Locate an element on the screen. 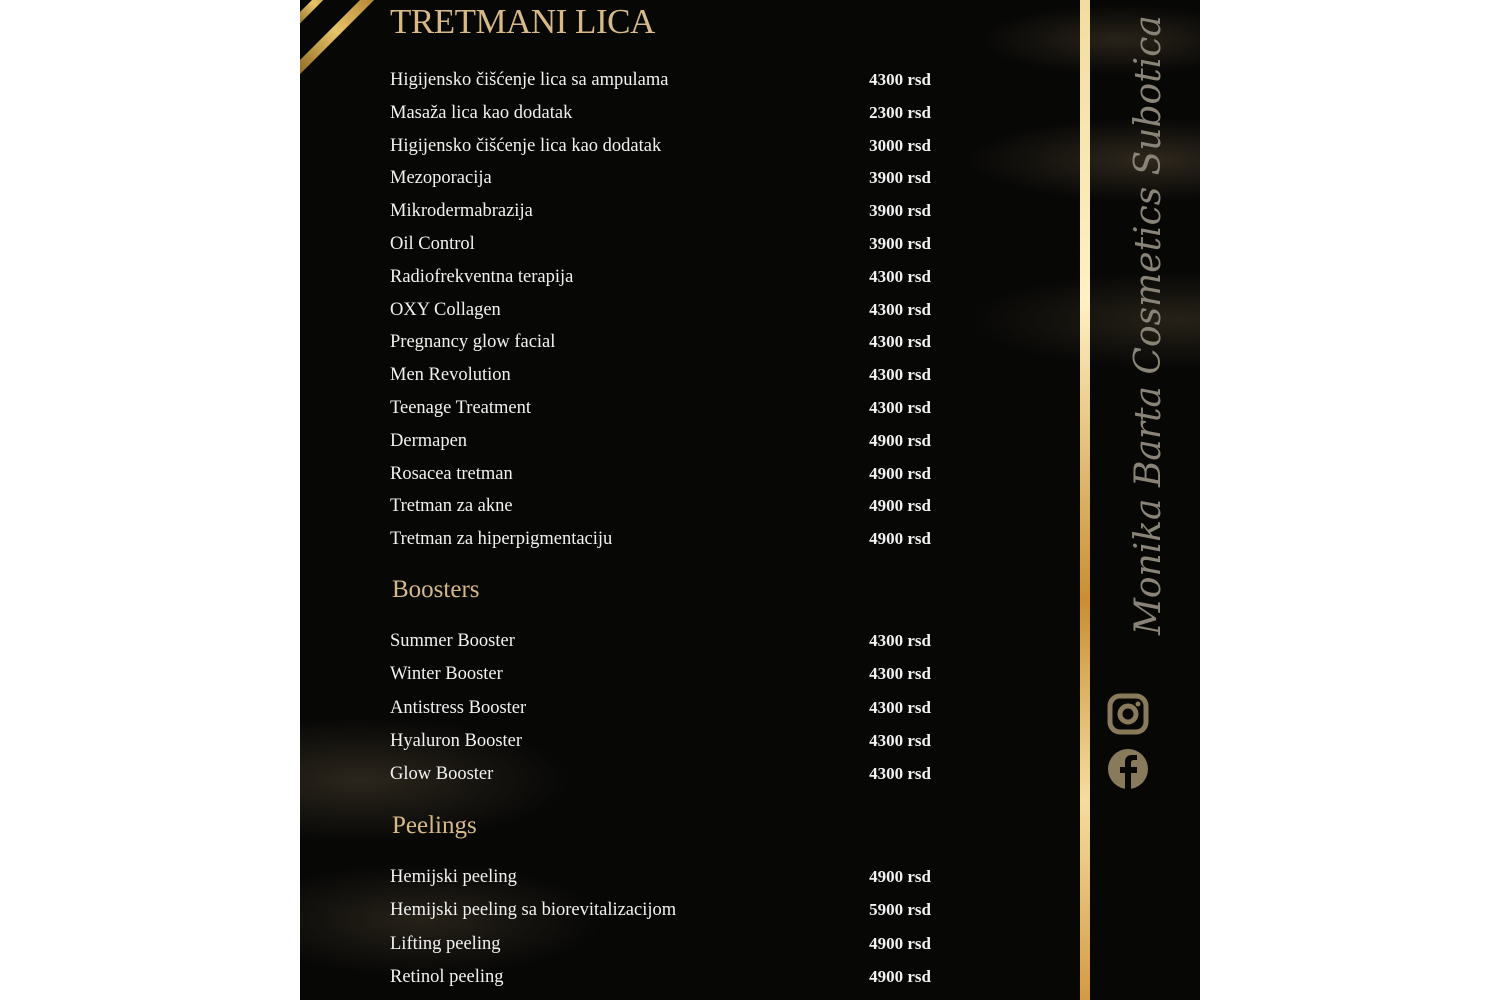  service-name: Higijensko čišćenje lica kao dodatak is located at coordinates (526, 145).